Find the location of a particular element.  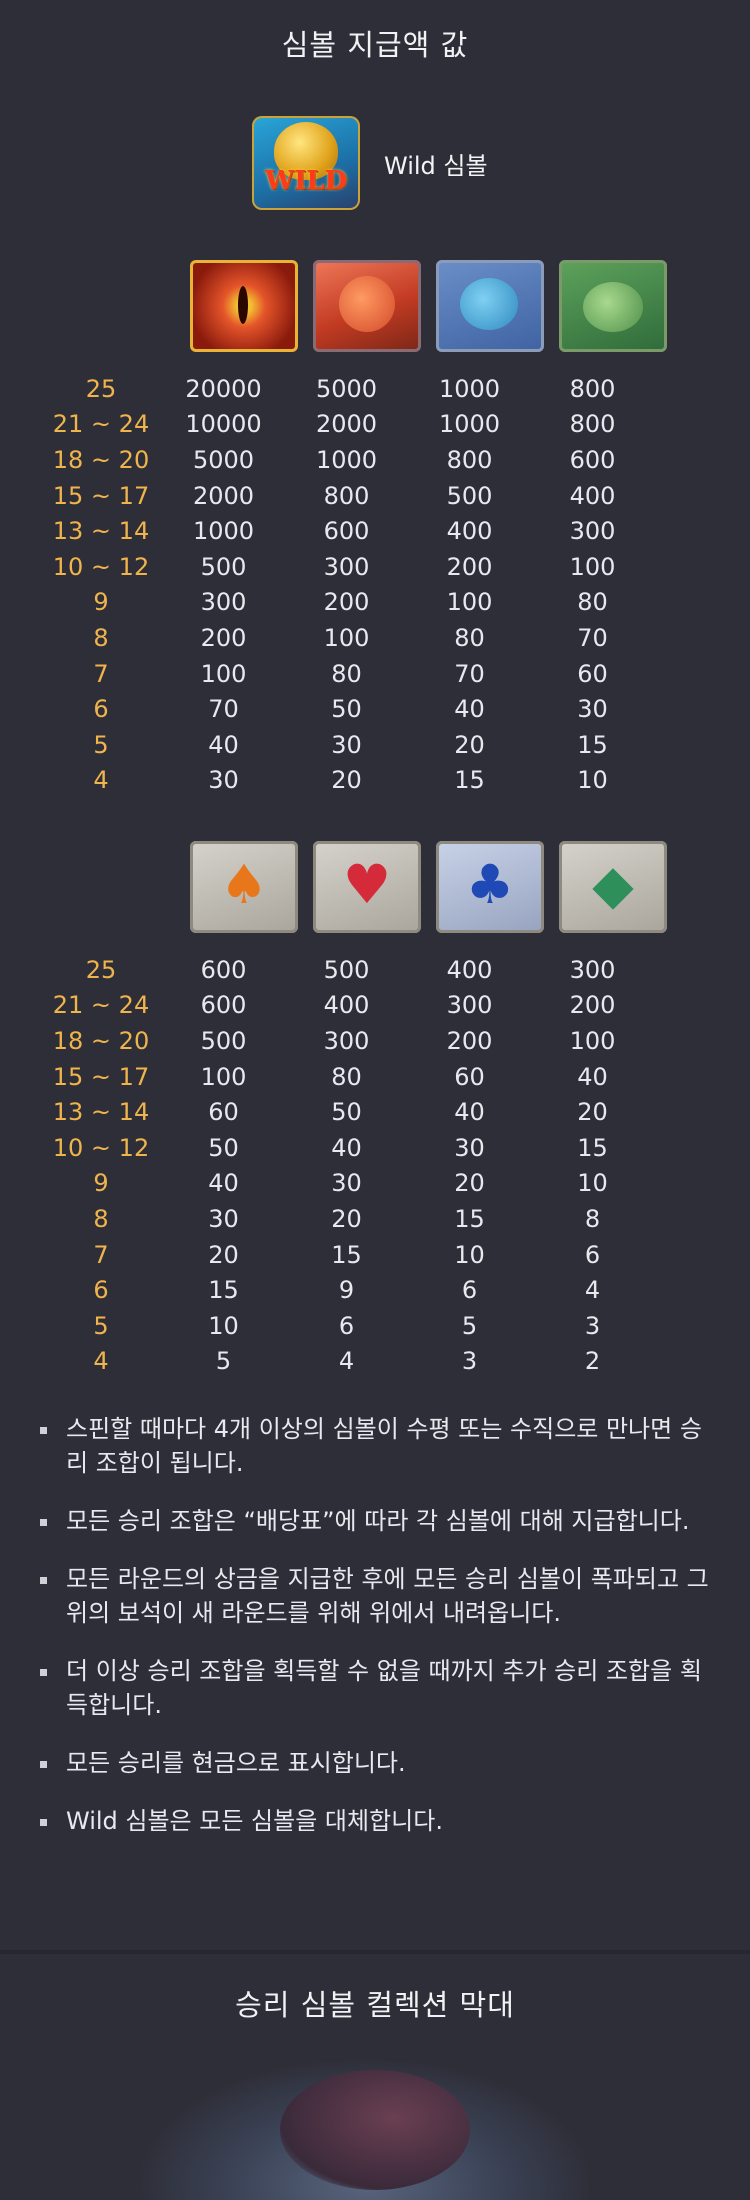

dragon-artwork is located at coordinates (365, 2130).